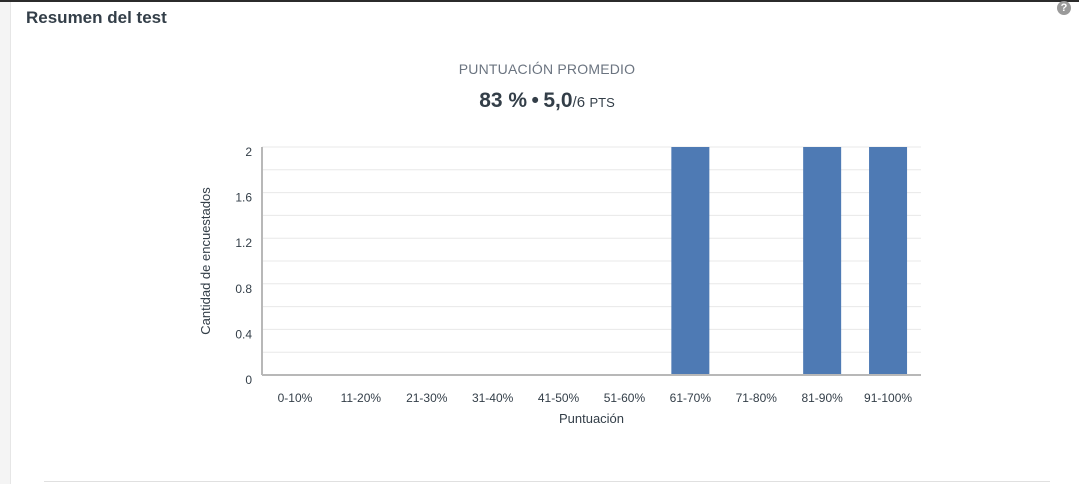 This screenshot has height=484, width=1079. I want to click on left-gutter, so click(5, 243).